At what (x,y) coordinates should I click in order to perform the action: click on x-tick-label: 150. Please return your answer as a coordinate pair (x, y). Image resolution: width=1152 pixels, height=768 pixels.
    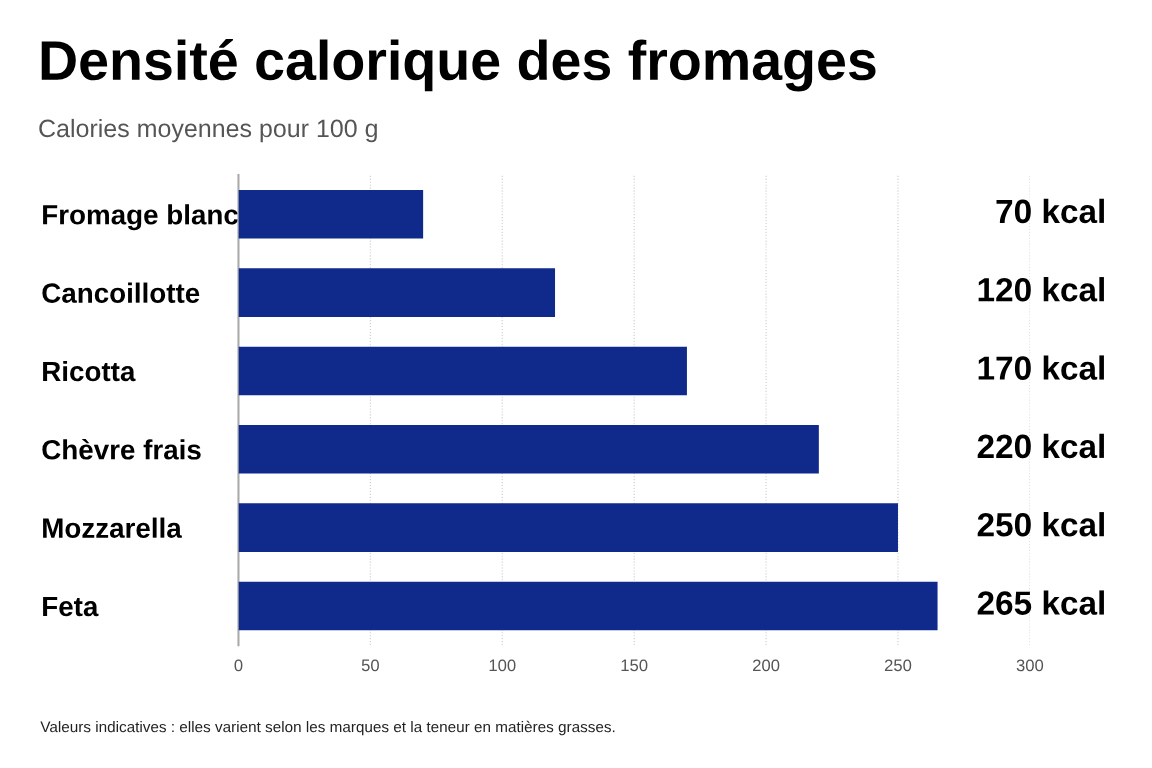
    Looking at the image, I should click on (634, 665).